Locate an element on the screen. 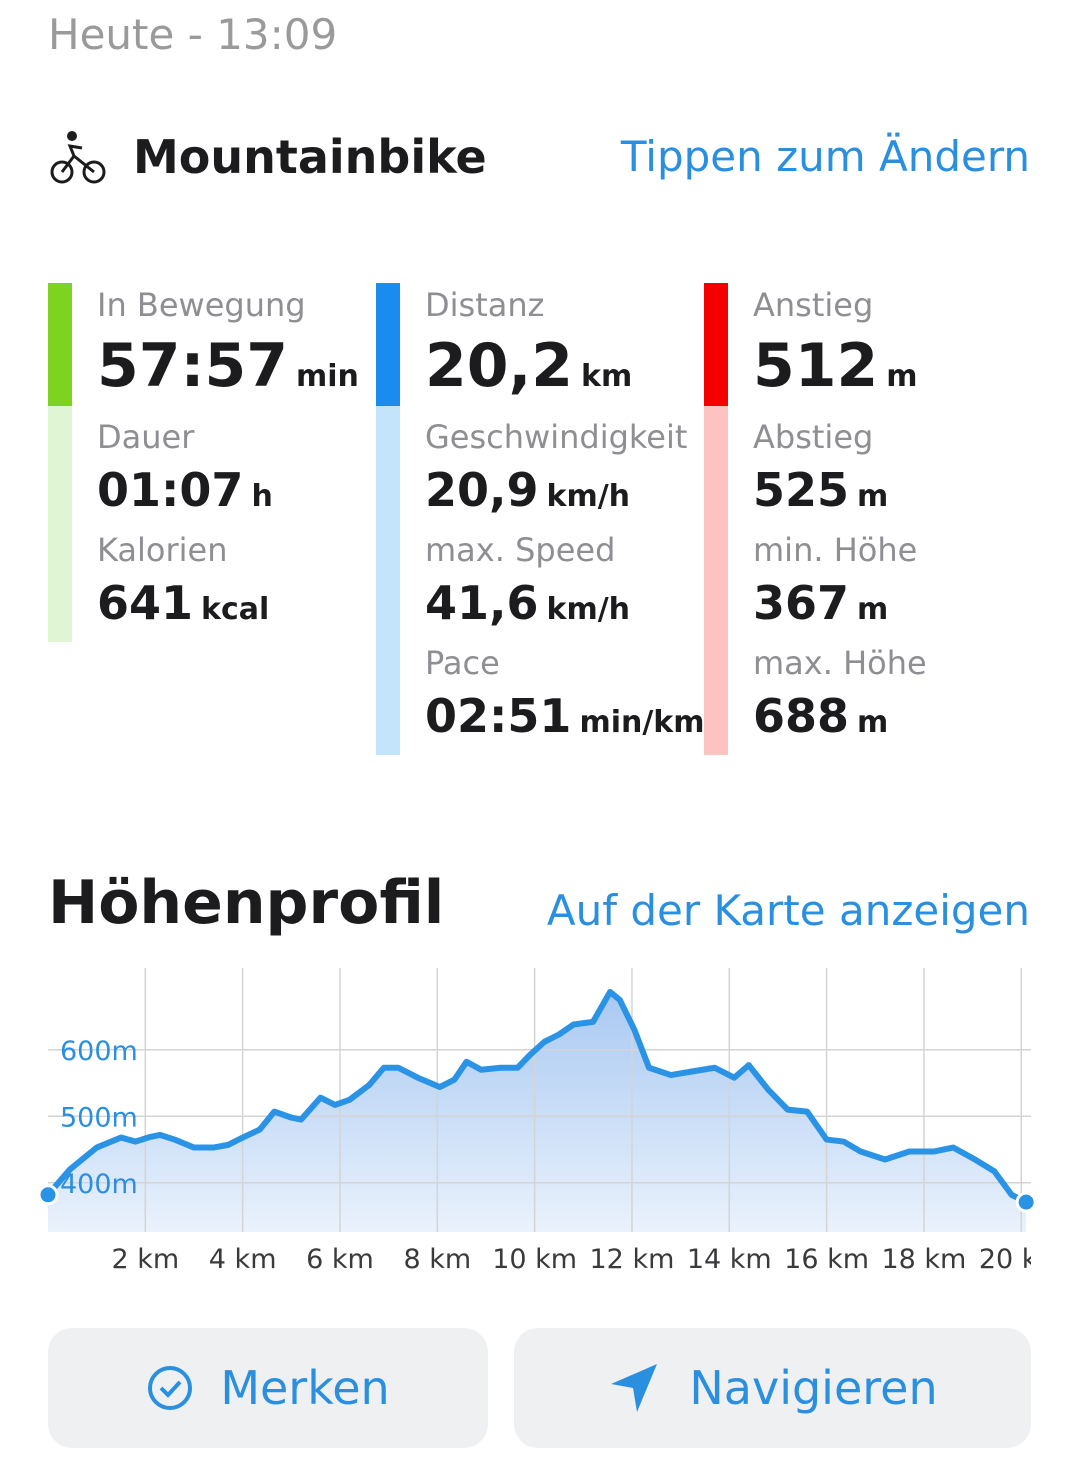  change-link: Tippen zum Ändern is located at coordinates (825, 156).